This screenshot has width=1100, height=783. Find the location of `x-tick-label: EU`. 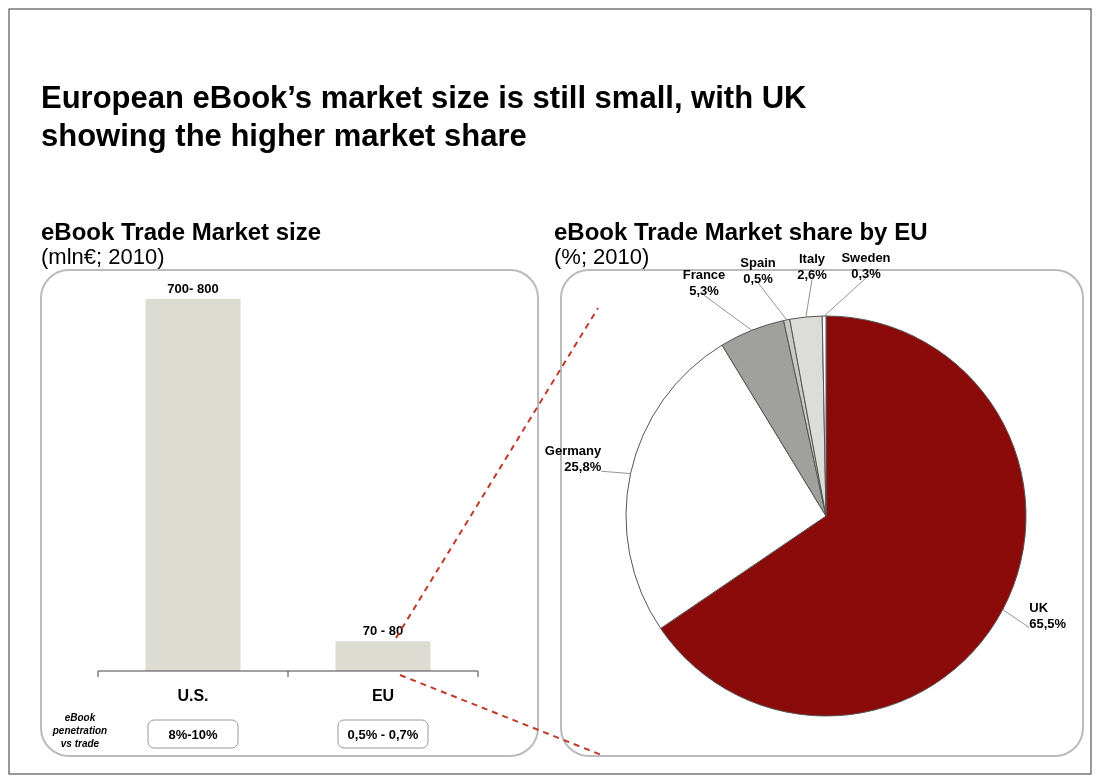

x-tick-label: EU is located at coordinates (383, 695).